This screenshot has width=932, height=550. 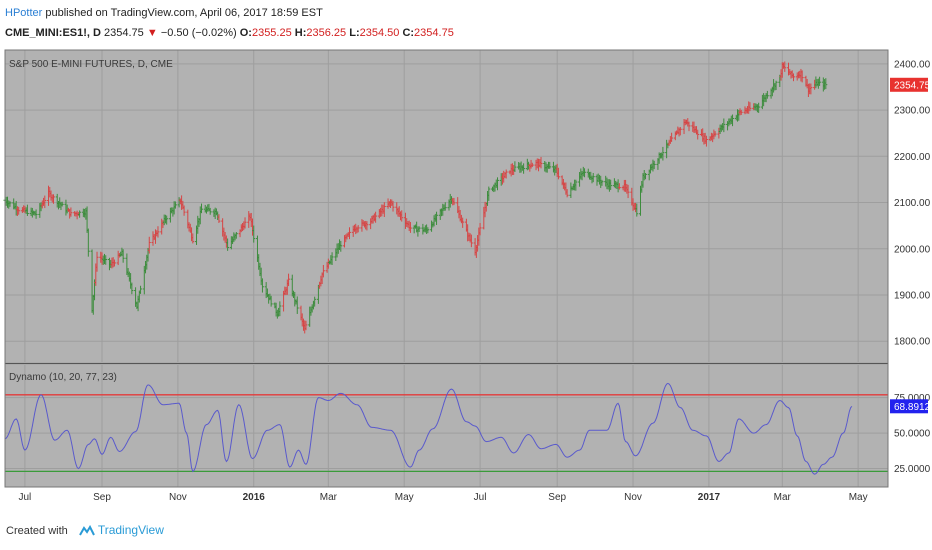 What do you see at coordinates (709, 497) in the screenshot?
I see `time-axis-label: 2017` at bounding box center [709, 497].